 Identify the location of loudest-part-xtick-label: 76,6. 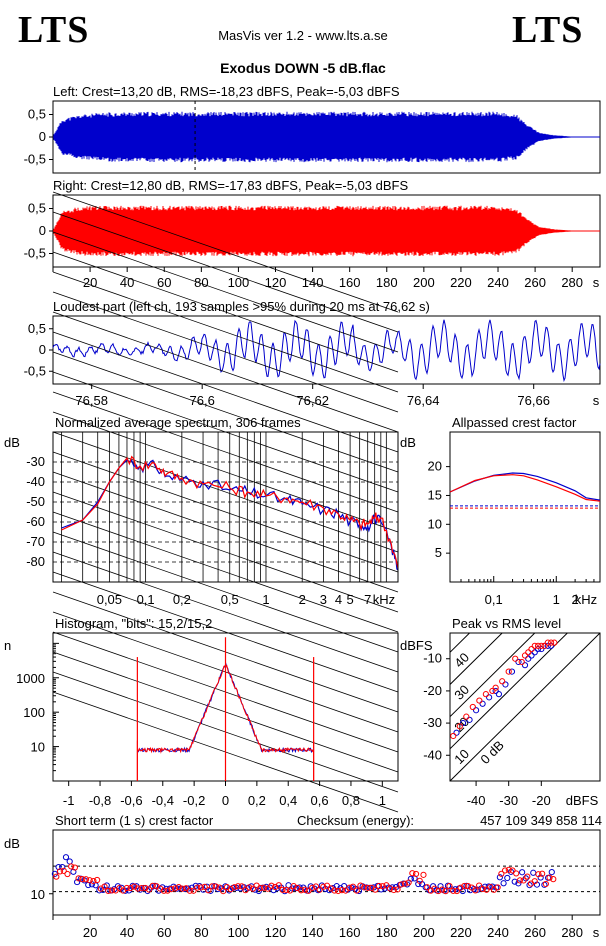
(202, 400).